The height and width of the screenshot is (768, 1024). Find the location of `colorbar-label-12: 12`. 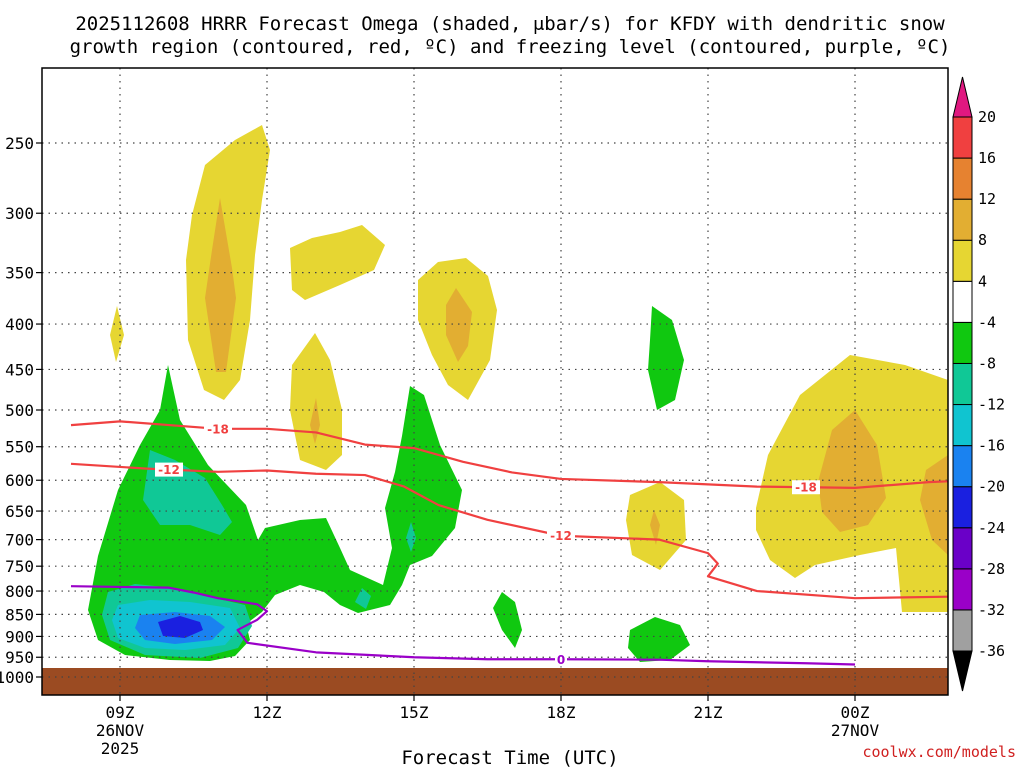

colorbar-label-12: 12 is located at coordinates (987, 199).